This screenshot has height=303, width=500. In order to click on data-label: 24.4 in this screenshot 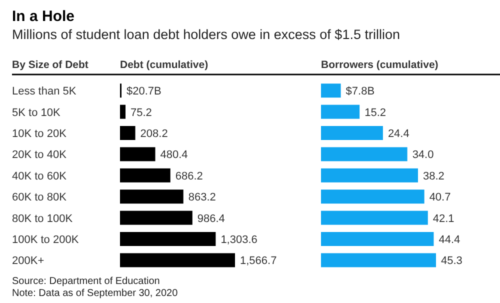, I will do `click(399, 134)`.